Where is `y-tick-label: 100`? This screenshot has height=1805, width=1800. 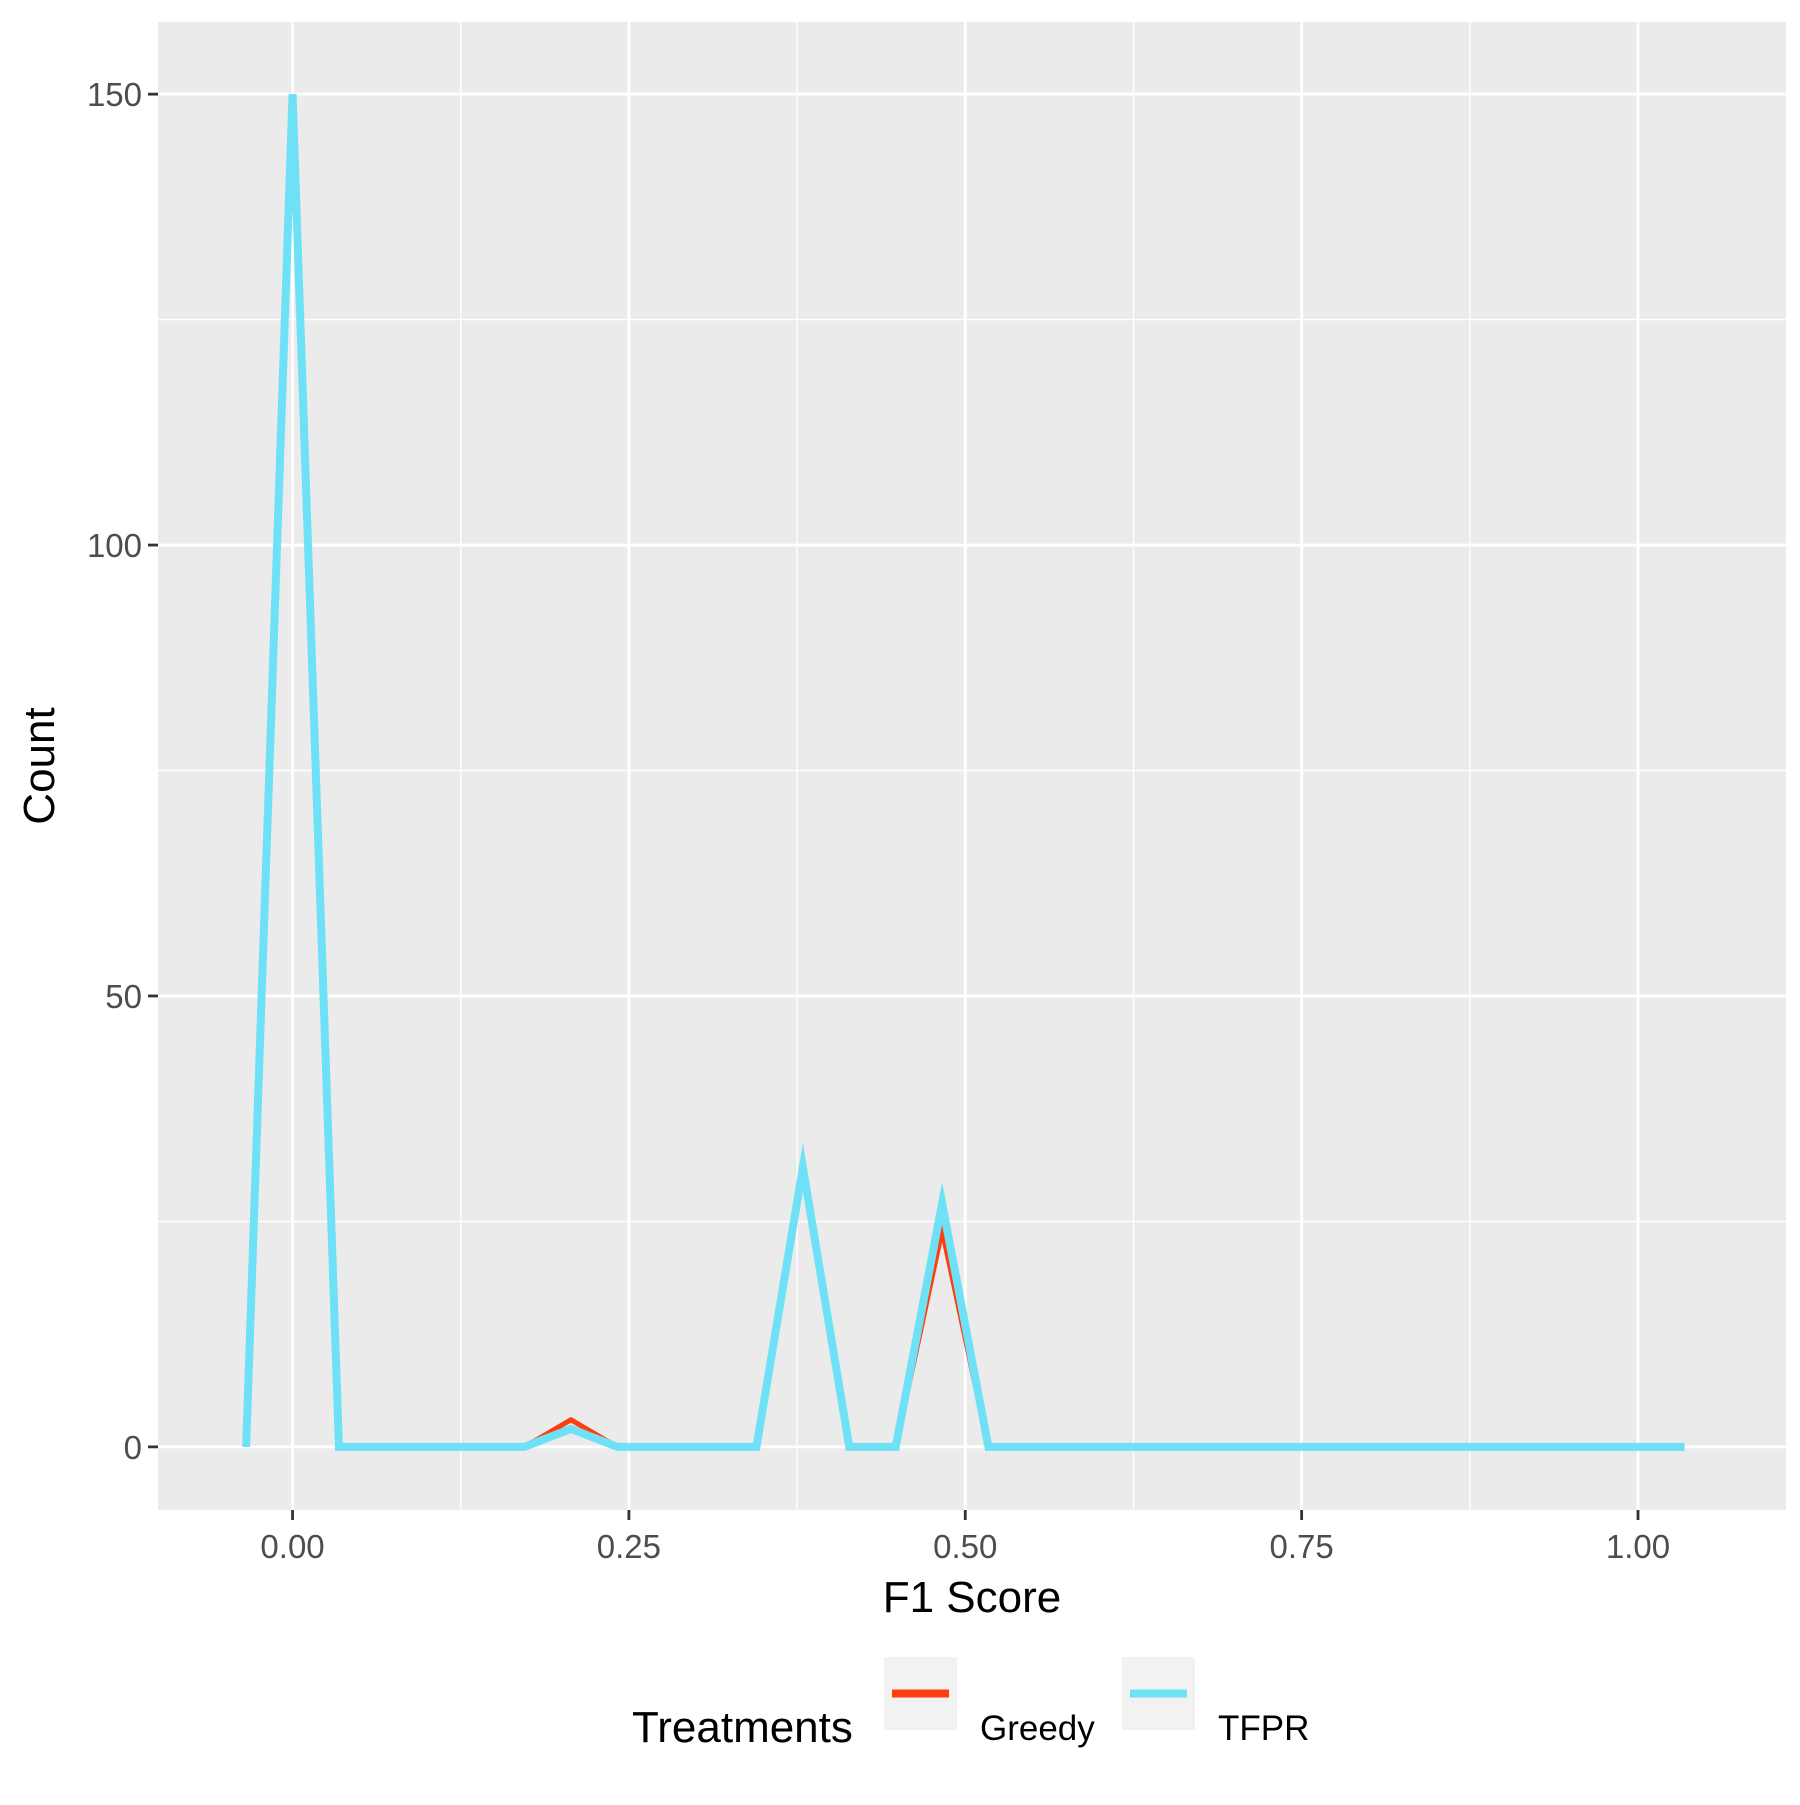
y-tick-label: 100 is located at coordinates (114, 545).